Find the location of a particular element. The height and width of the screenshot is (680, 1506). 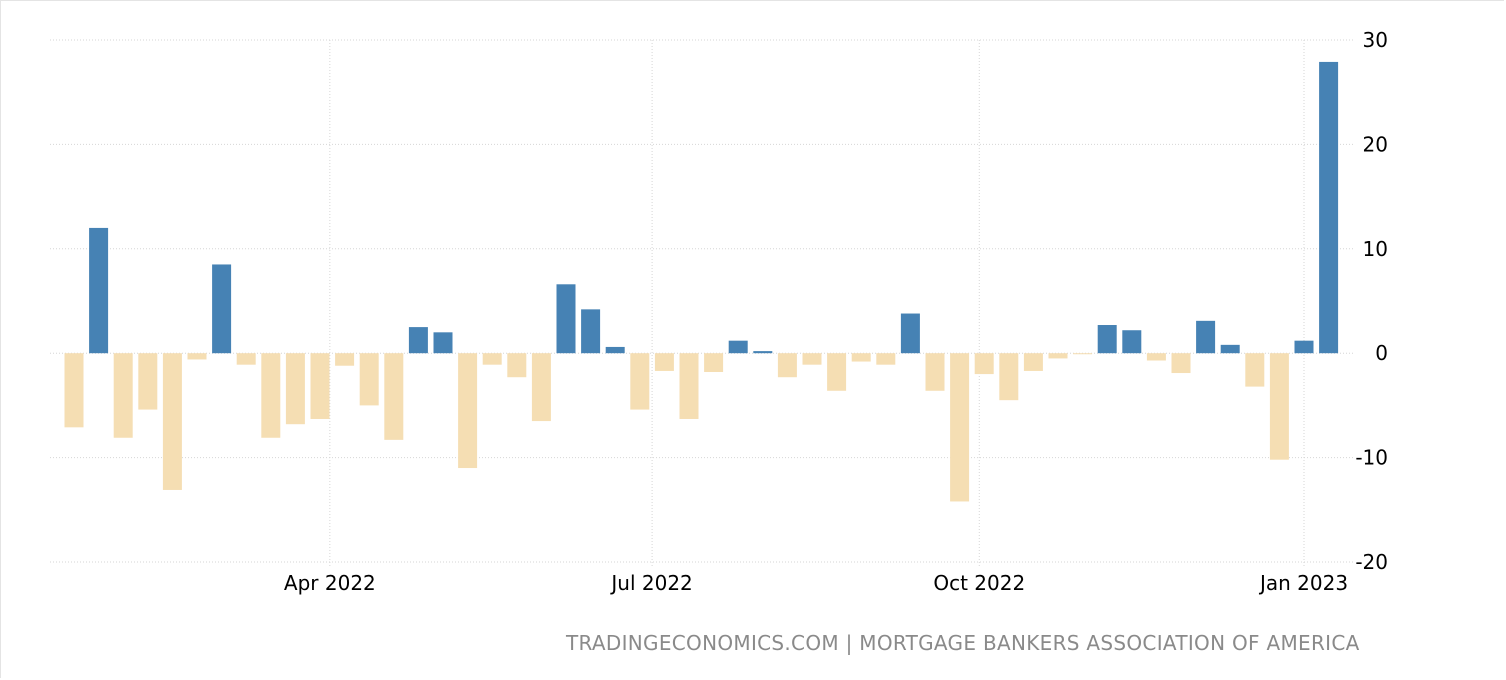

y-tick-label: 0 is located at coordinates (1381, 353).